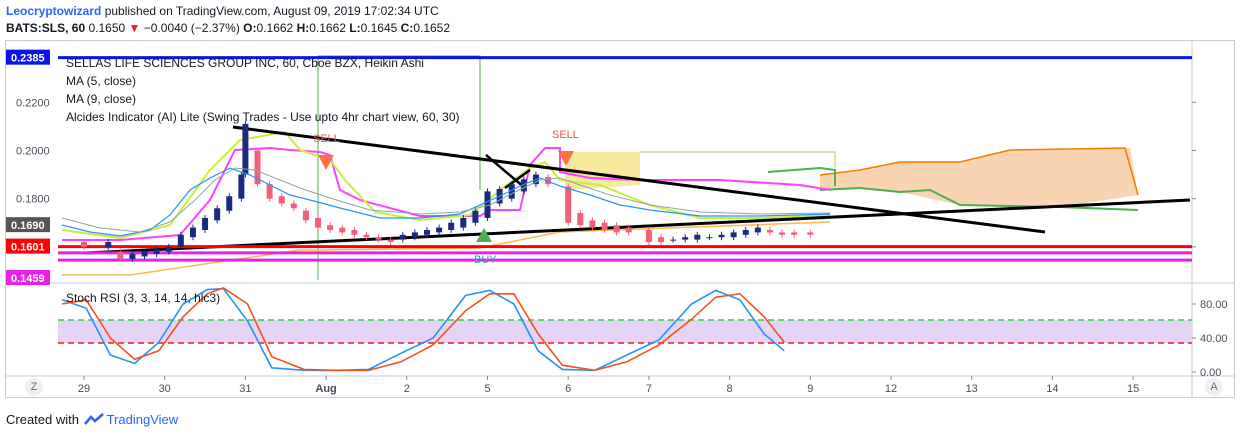 The height and width of the screenshot is (437, 1243). Describe the element at coordinates (484, 235) in the screenshot. I see `buy-arrow-icon` at that location.